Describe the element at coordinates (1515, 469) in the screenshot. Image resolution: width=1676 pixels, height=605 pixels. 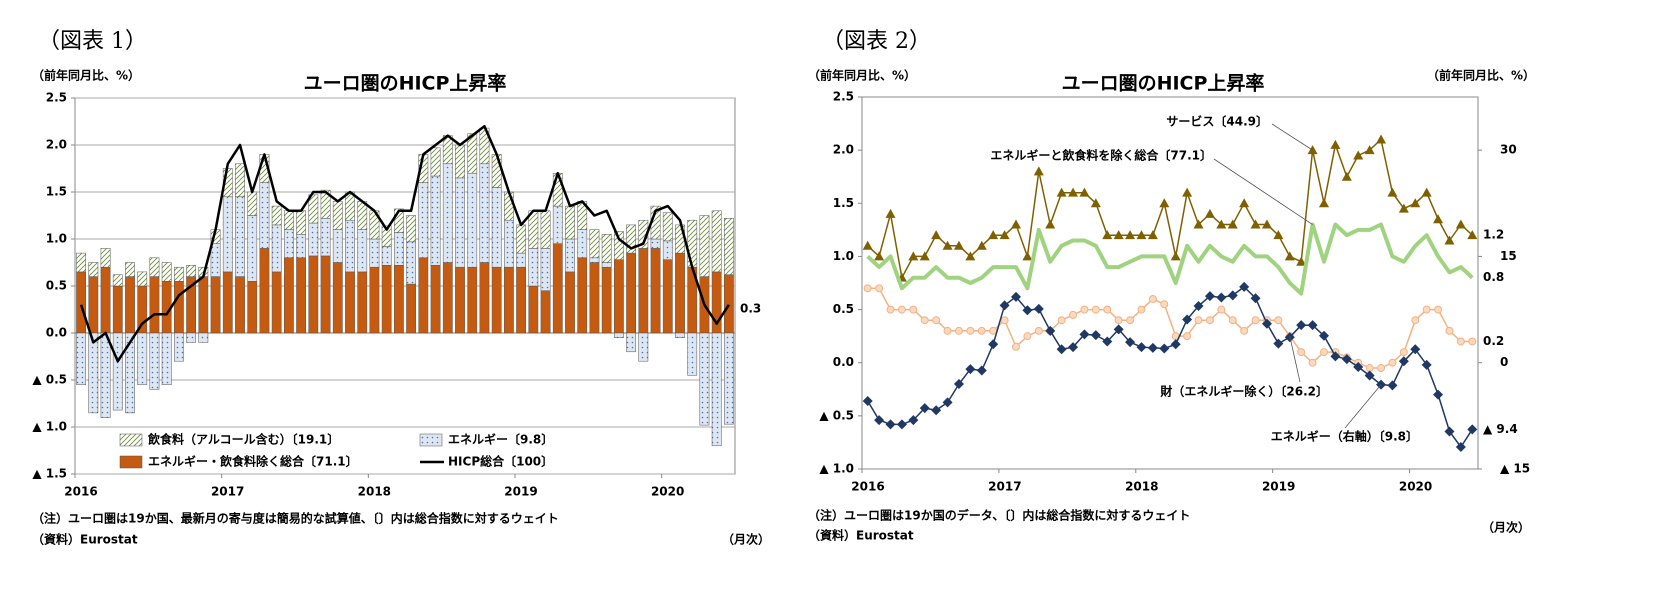
I see `y2-tick-label: ▲ 15` at that location.